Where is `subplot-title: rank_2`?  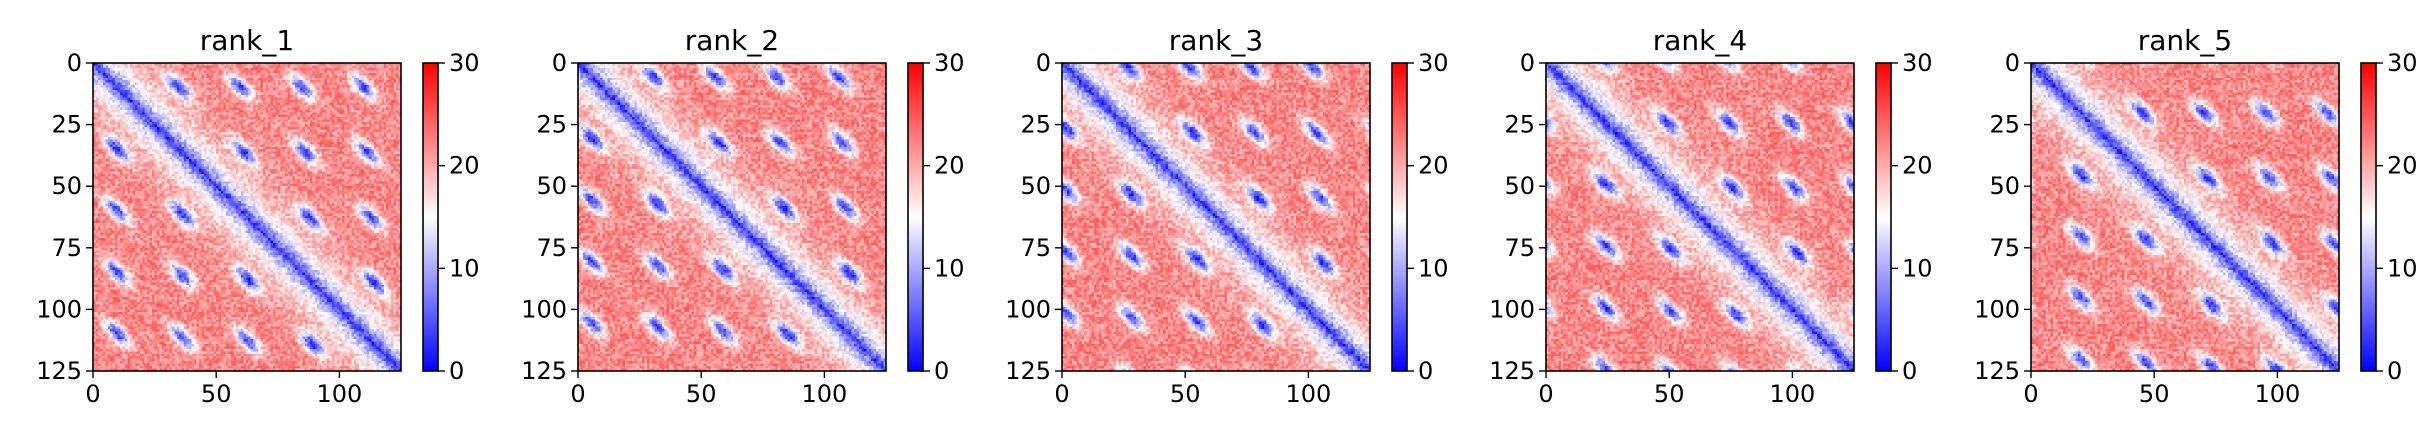
subplot-title: rank_2 is located at coordinates (732, 40).